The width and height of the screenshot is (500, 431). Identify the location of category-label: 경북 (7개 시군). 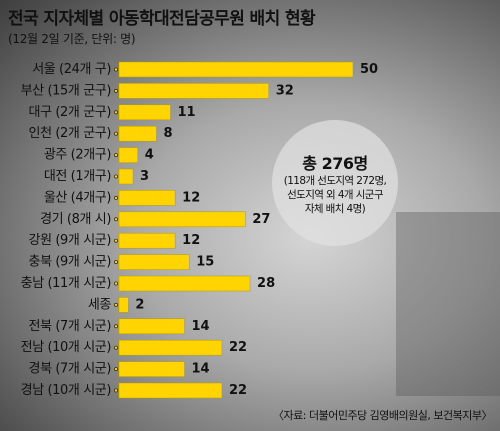
(70, 369).